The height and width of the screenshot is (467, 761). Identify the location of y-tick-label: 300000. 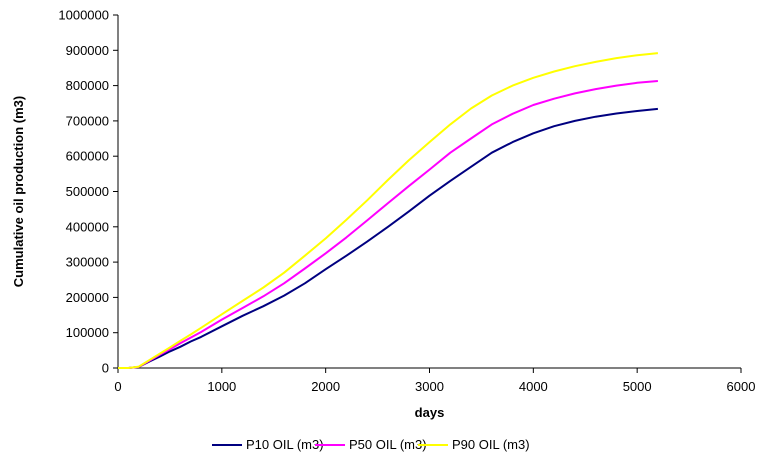
(87, 262).